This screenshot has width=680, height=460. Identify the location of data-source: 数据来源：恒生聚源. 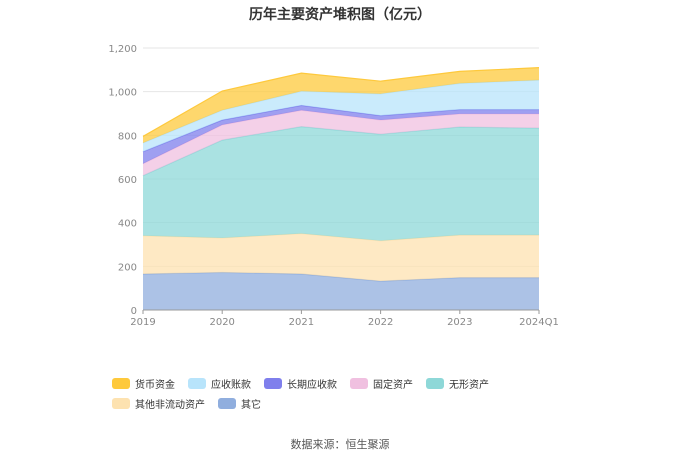
(340, 444).